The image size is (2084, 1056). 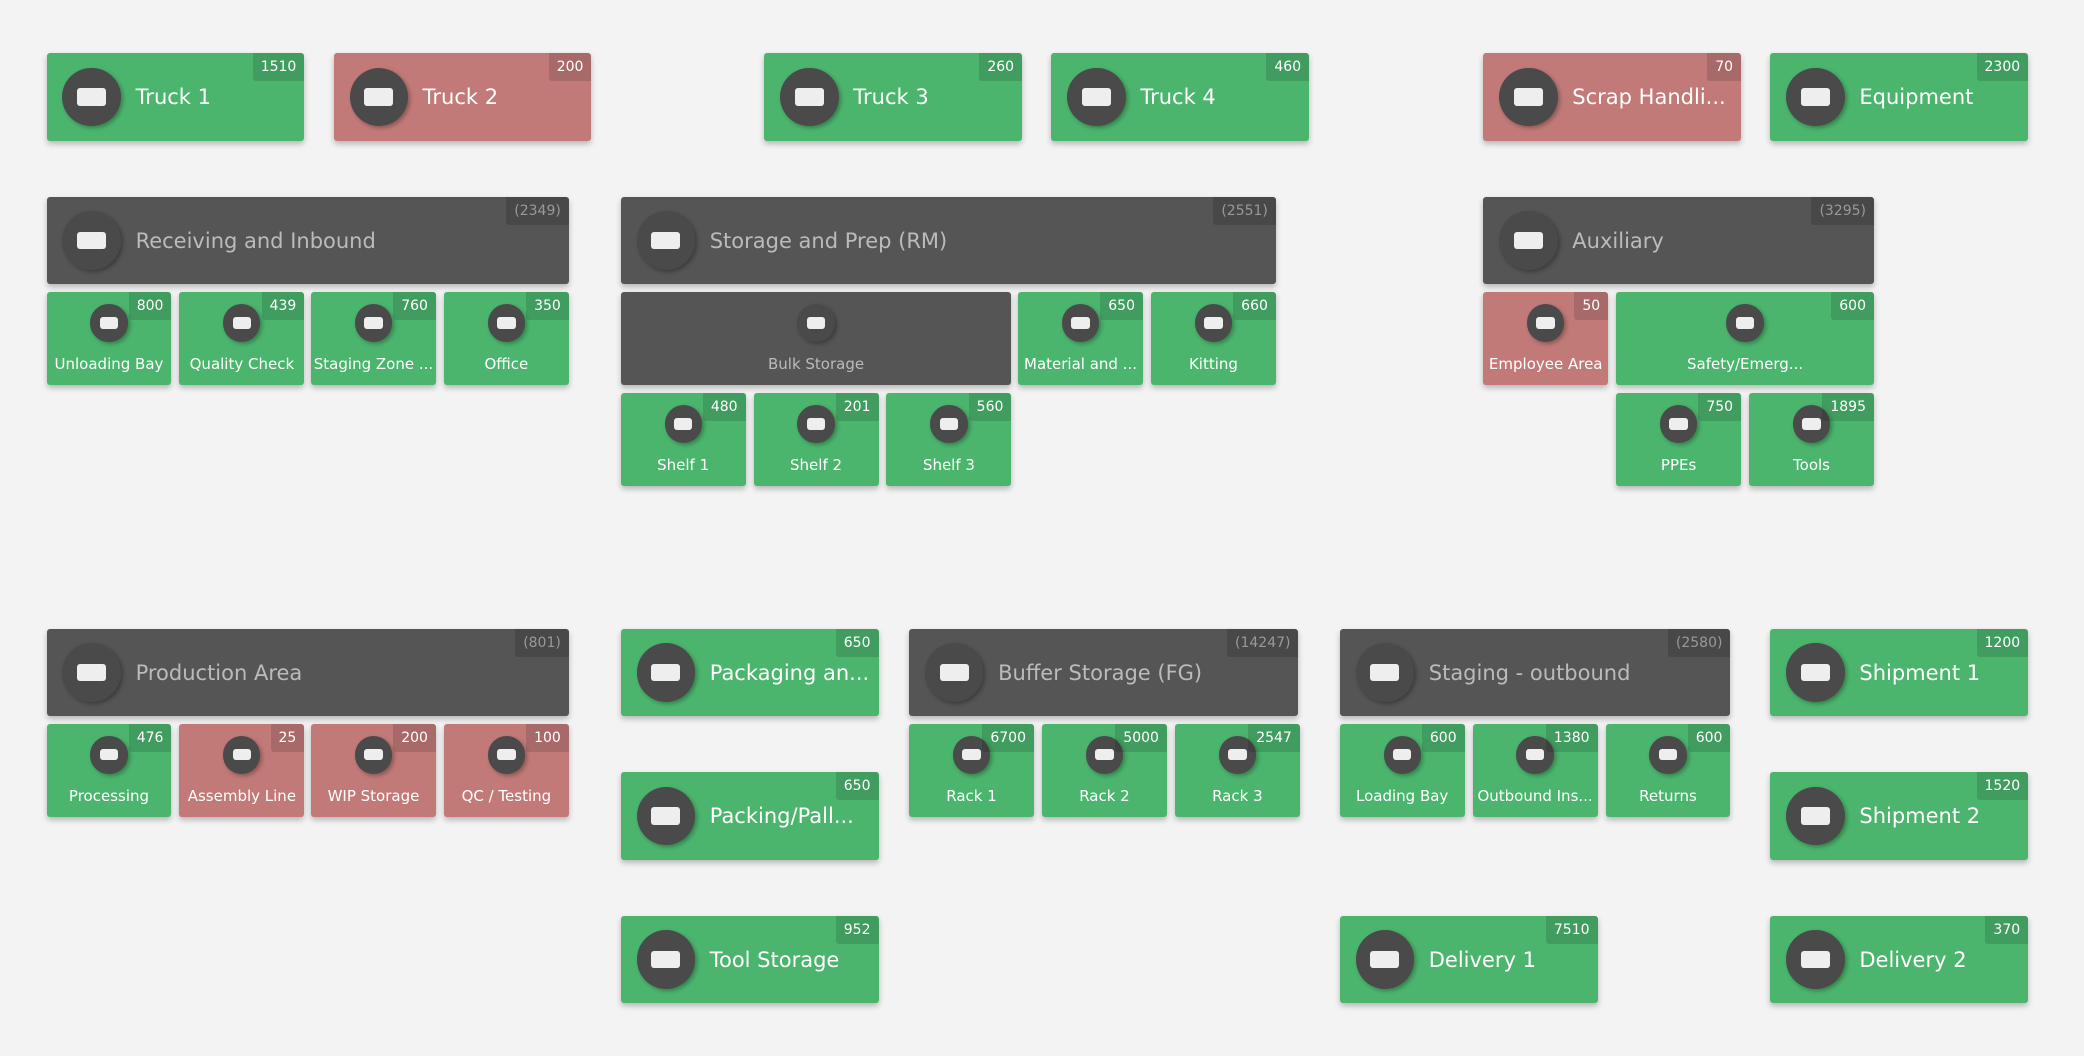 What do you see at coordinates (1720, 407) in the screenshot?
I see `tile-count: 750` at bounding box center [1720, 407].